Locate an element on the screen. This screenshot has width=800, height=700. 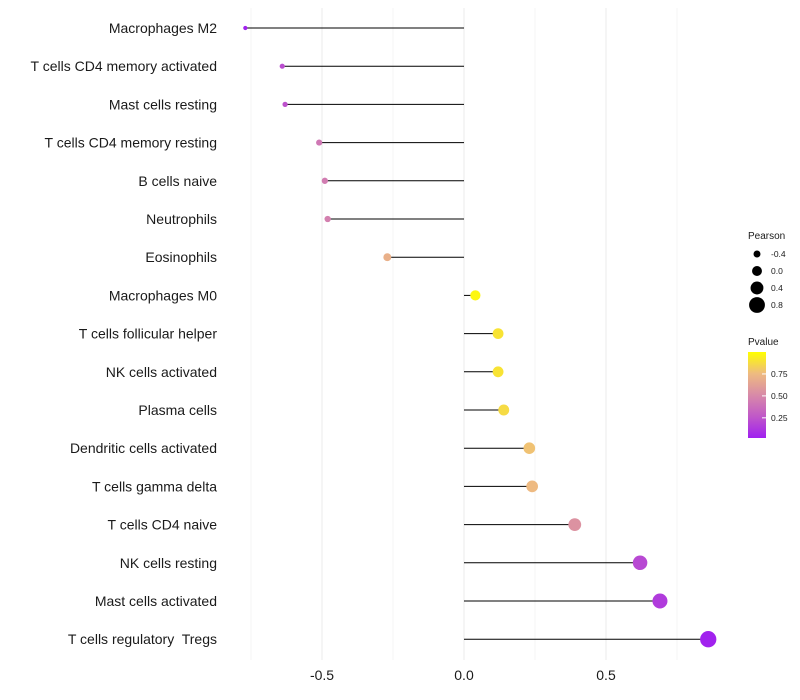
size-legend-label: 0.8 is located at coordinates (777, 305).